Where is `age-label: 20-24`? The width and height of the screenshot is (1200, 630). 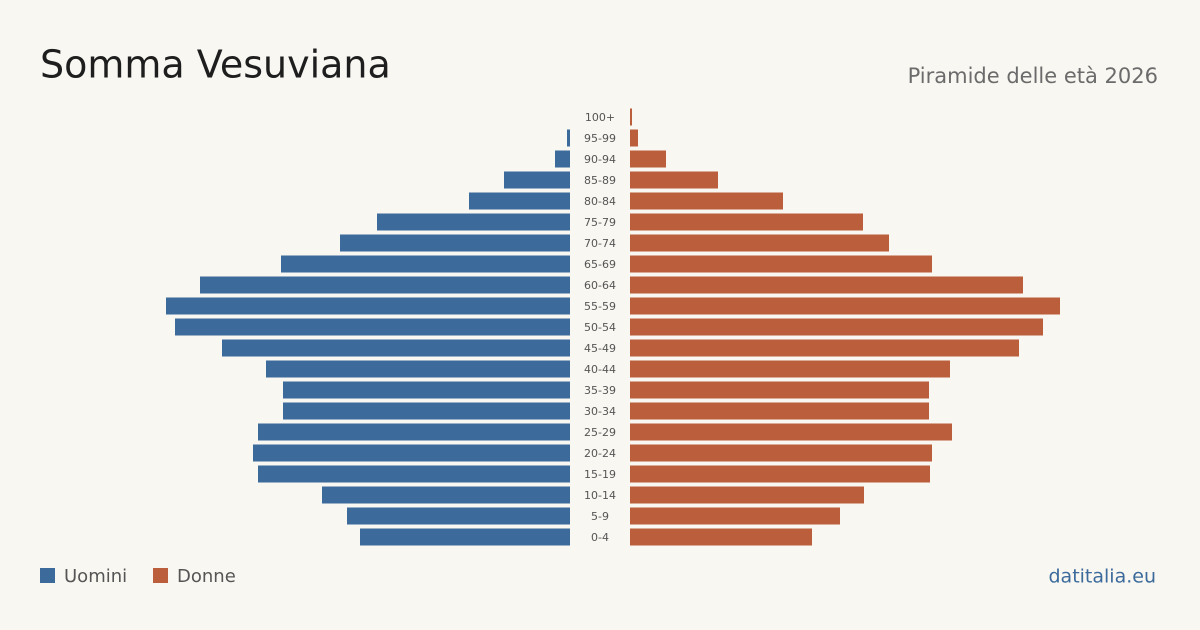 age-label: 20-24 is located at coordinates (600, 453).